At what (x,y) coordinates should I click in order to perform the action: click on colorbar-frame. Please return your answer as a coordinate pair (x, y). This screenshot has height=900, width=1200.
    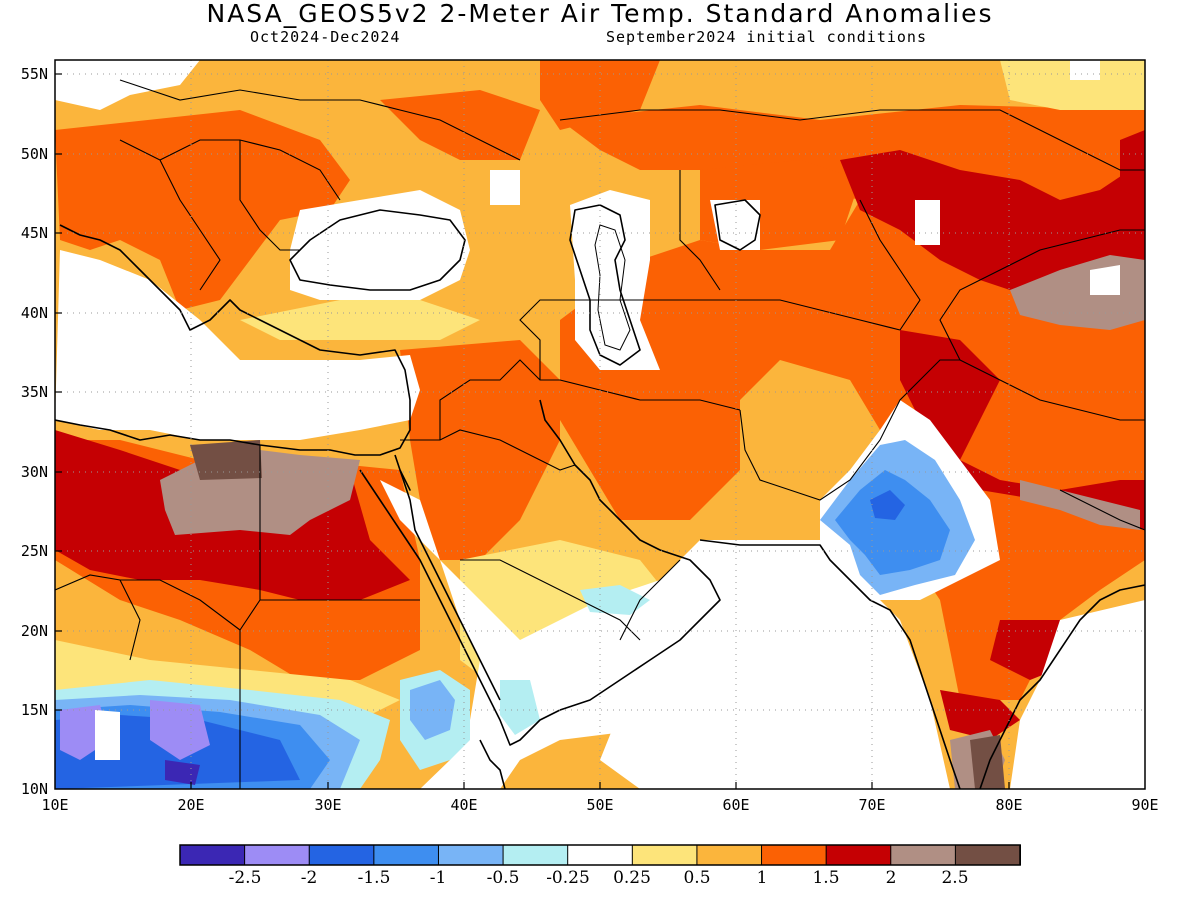
    Looking at the image, I should click on (600, 855).